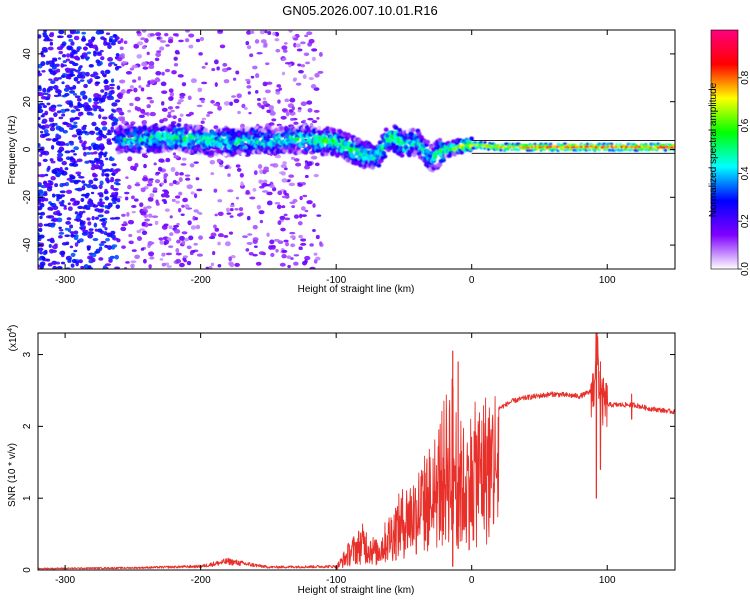 Image resolution: width=750 pixels, height=600 pixels. Describe the element at coordinates (744, 173) in the screenshot. I see `colorbar-ticks: 0.0 0.2 0.4 0.6 0.8` at that location.